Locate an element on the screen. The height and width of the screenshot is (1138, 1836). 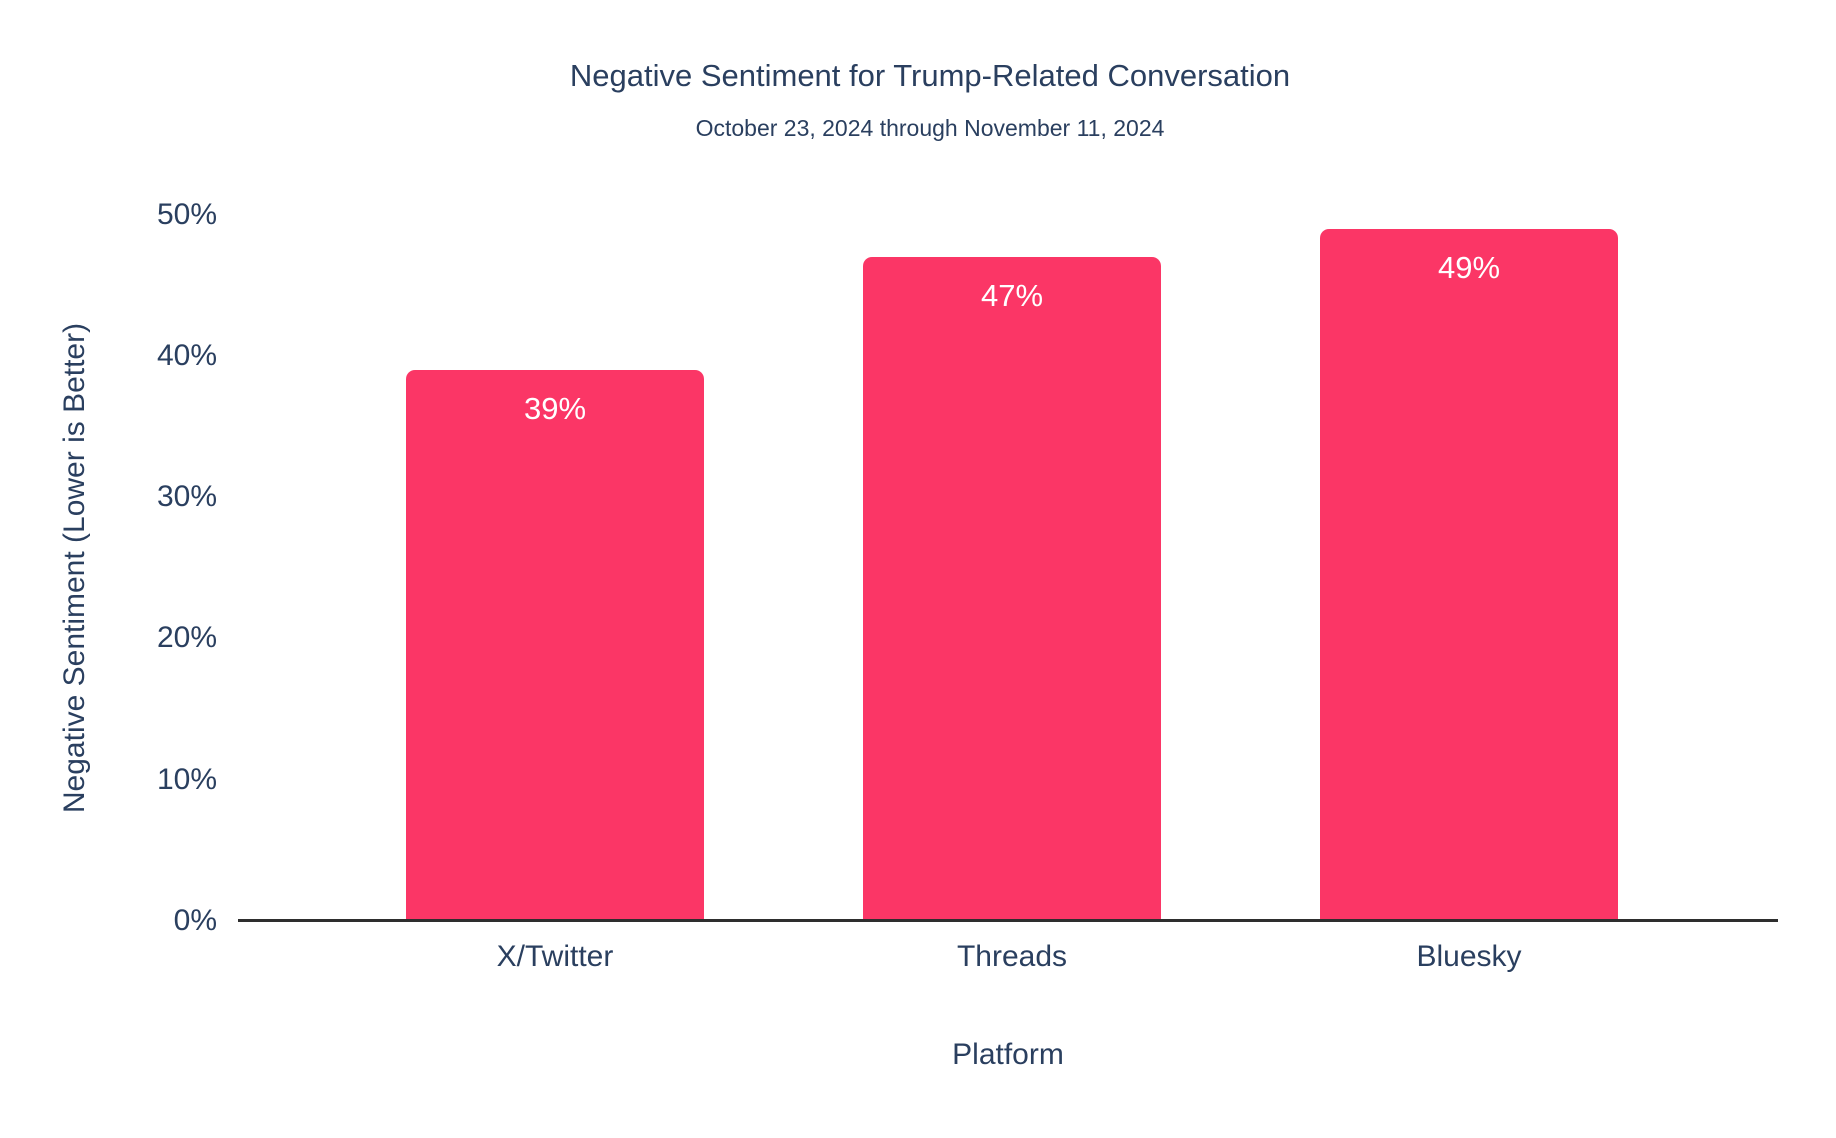
y-tick-label-0: 0% is located at coordinates (195, 920).